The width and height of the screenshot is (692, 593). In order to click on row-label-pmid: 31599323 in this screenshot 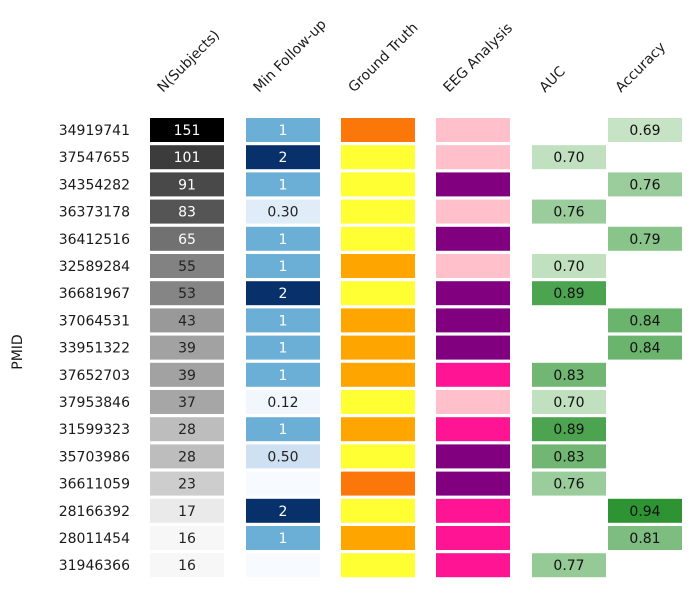, I will do `click(94, 430)`.